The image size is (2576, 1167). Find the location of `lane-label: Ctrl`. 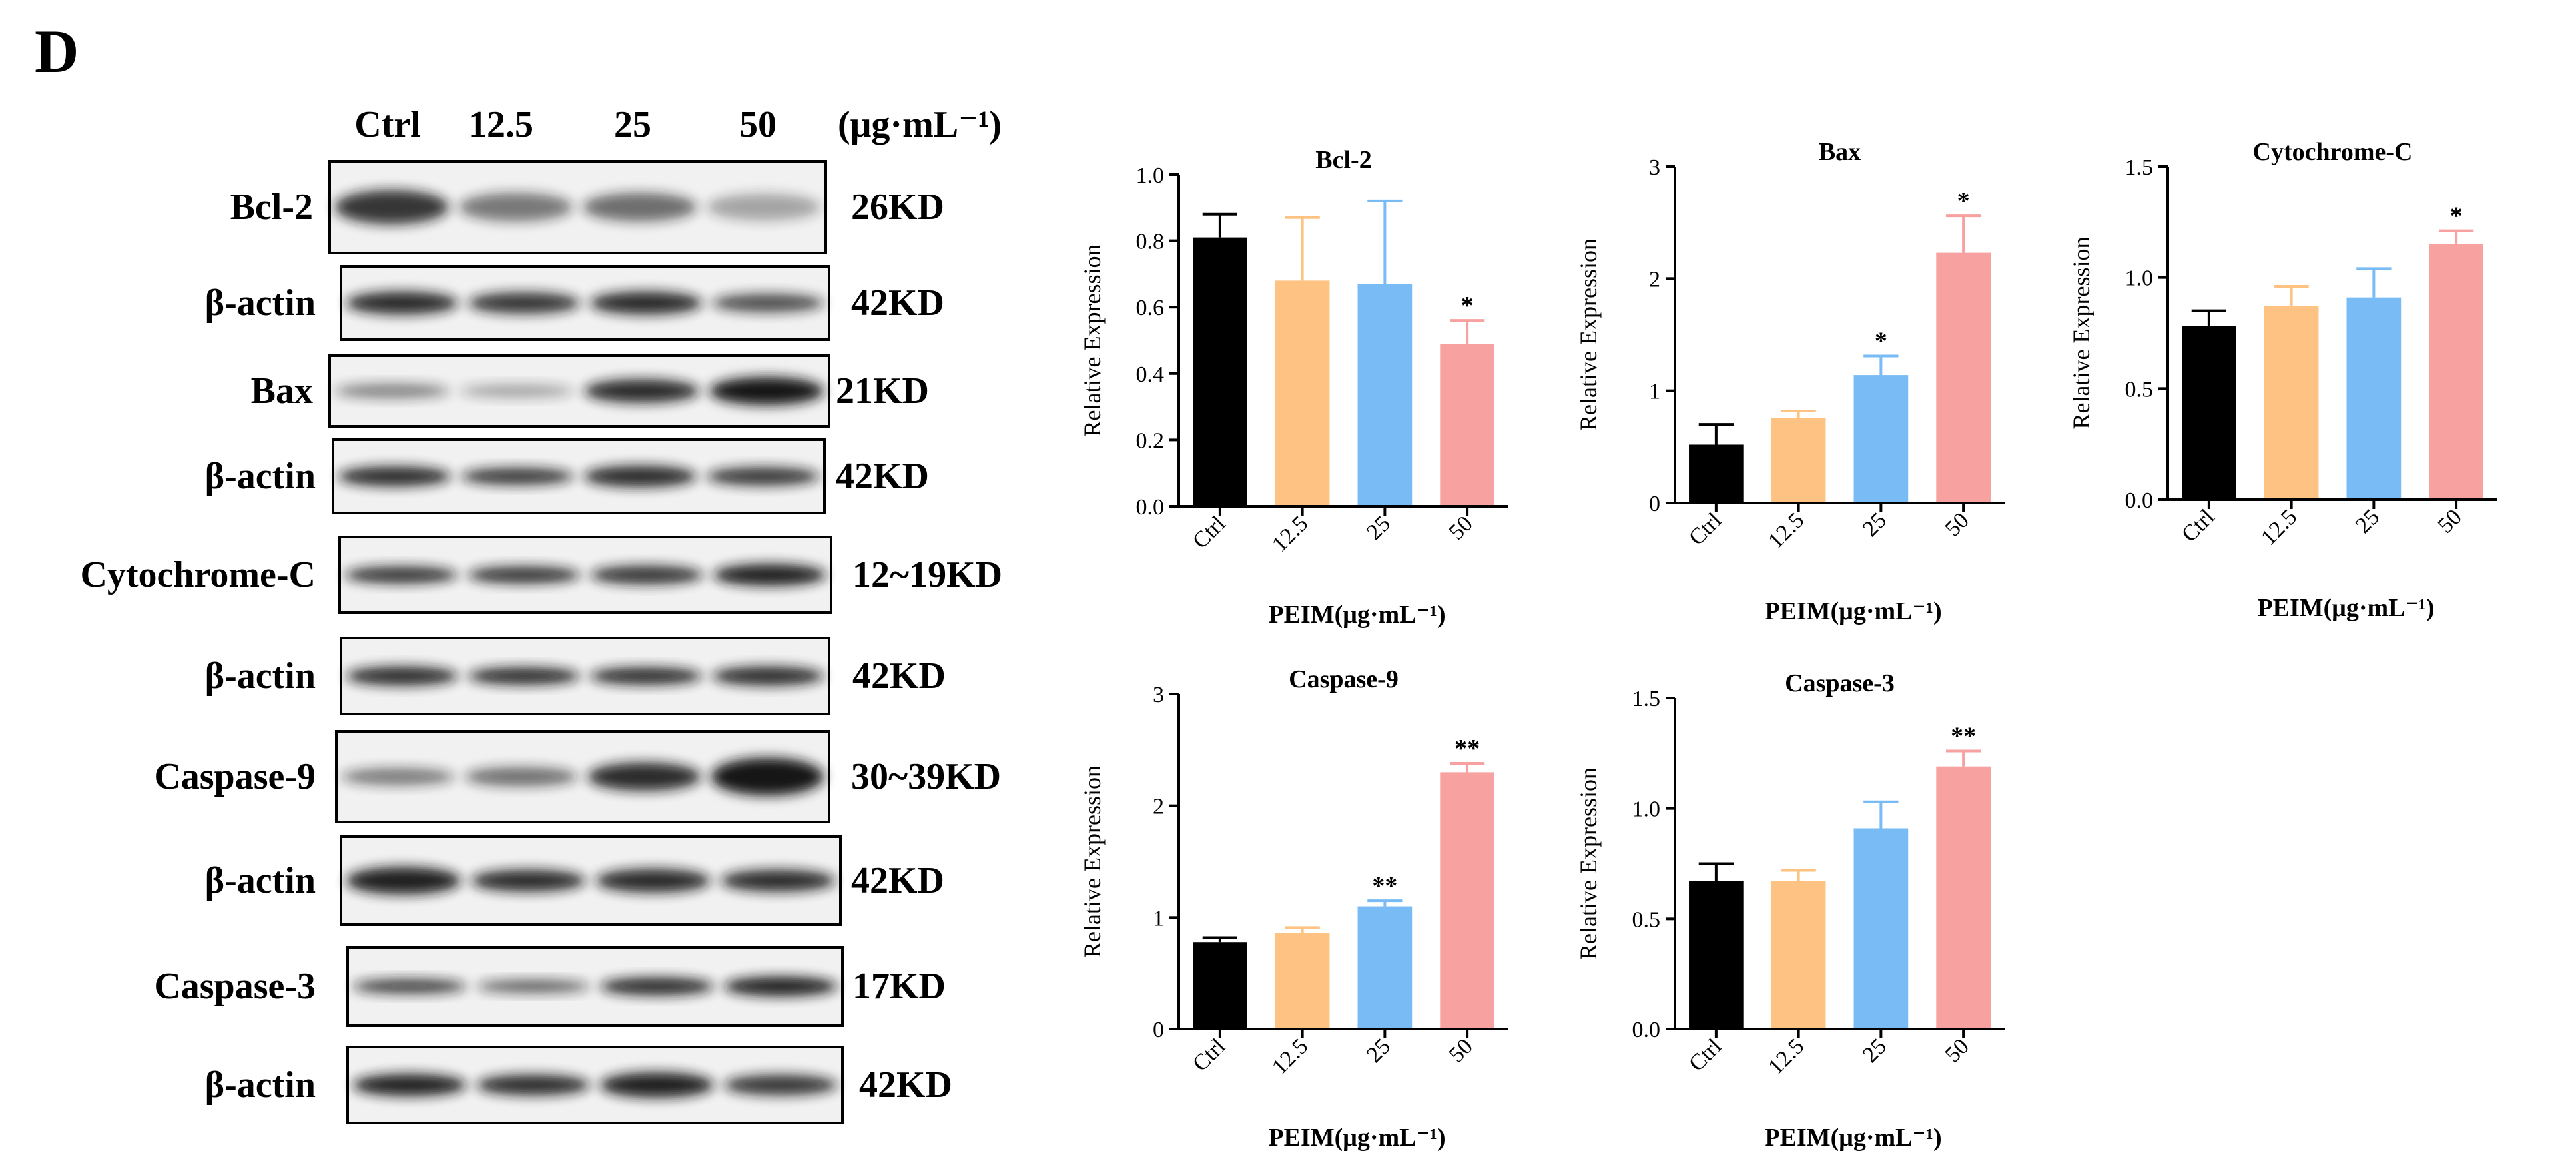

lane-label: Ctrl is located at coordinates (387, 125).